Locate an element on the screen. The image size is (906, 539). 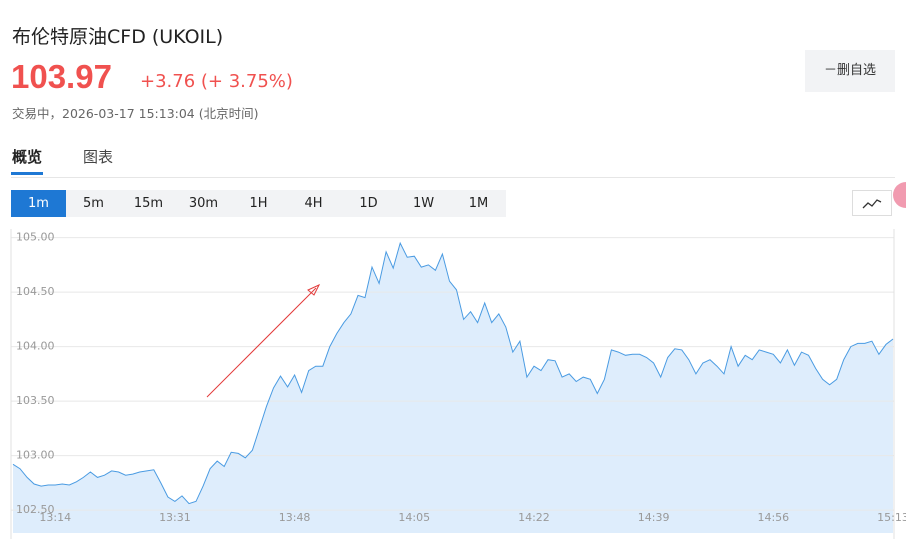
tab: 概览 is located at coordinates (27, 157).